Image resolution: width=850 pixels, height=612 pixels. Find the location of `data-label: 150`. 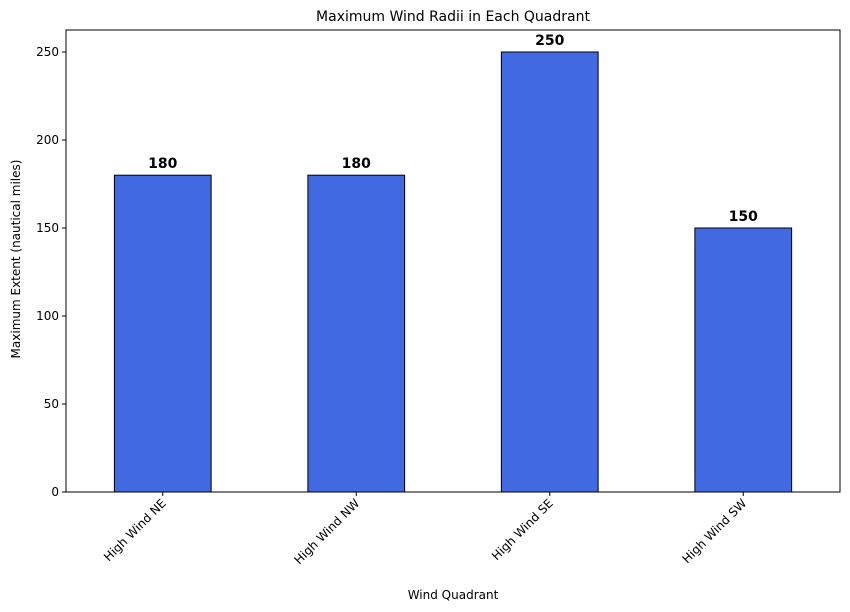

data-label: 150 is located at coordinates (743, 217).